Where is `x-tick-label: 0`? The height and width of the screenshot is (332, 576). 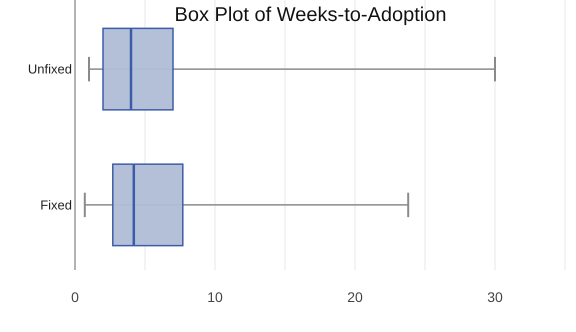 x-tick-label: 0 is located at coordinates (75, 297).